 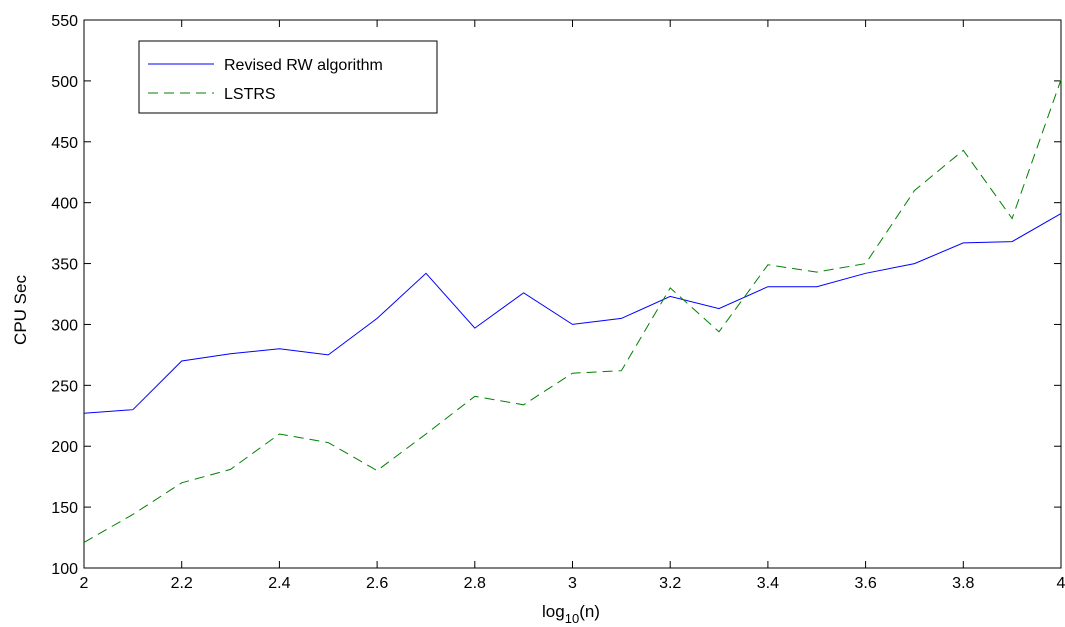 I want to click on x-tick-label: 2.2, so click(x=182, y=583).